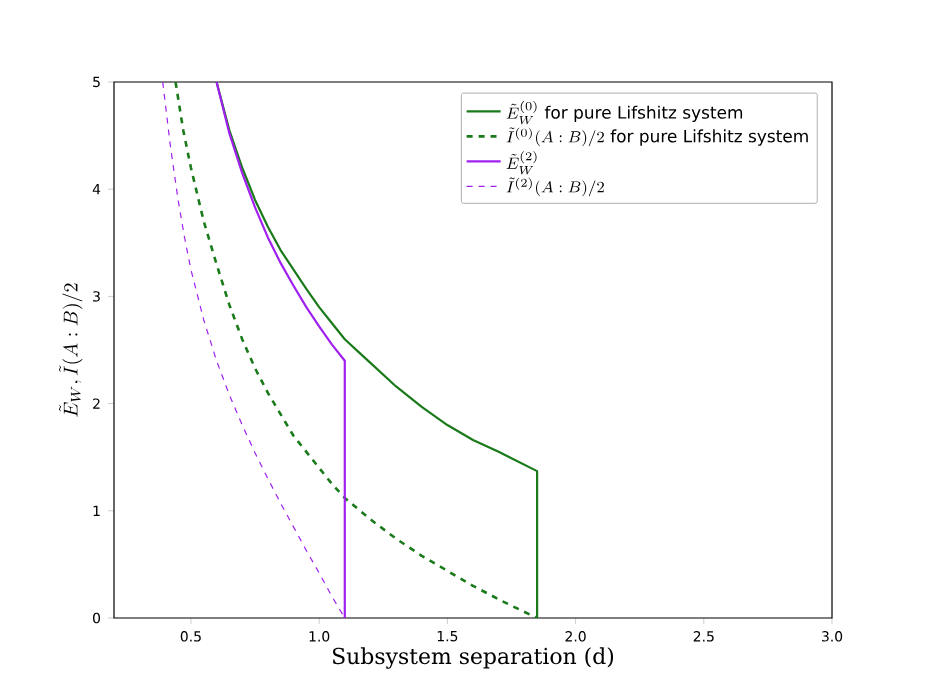 This screenshot has width=926, height=696. Describe the element at coordinates (657, 137) in the screenshot. I see `legend-label: $\tilde{I}^{(0)}(A:B)/2\text{ for pure Lifshitz system}$` at that location.